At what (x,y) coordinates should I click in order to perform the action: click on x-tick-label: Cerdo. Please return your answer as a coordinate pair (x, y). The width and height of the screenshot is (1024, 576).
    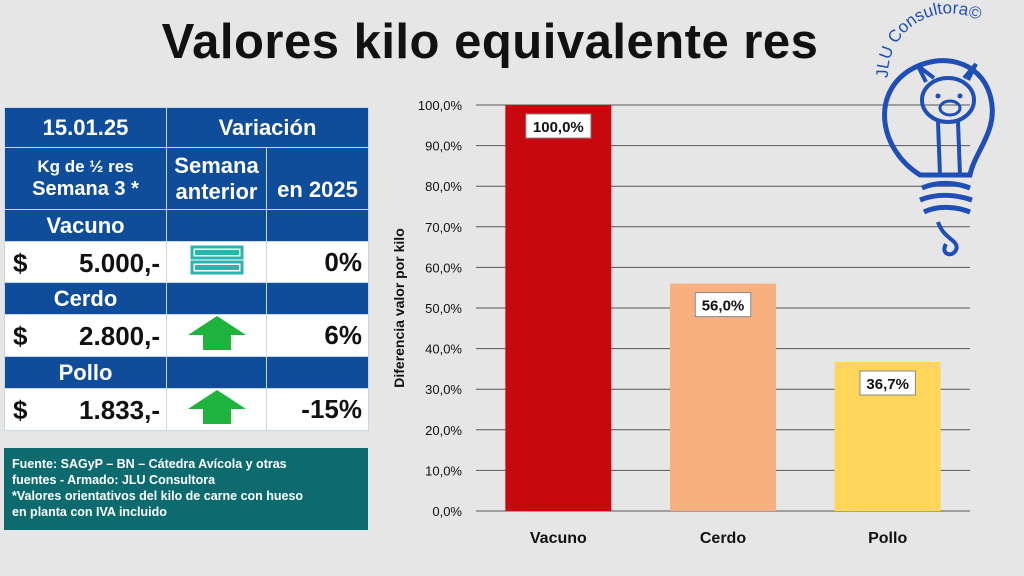
    Looking at the image, I should click on (723, 538).